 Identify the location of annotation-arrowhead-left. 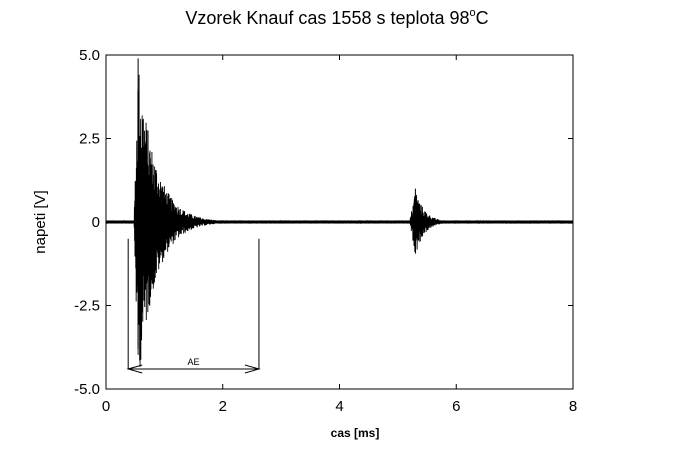
(134, 369).